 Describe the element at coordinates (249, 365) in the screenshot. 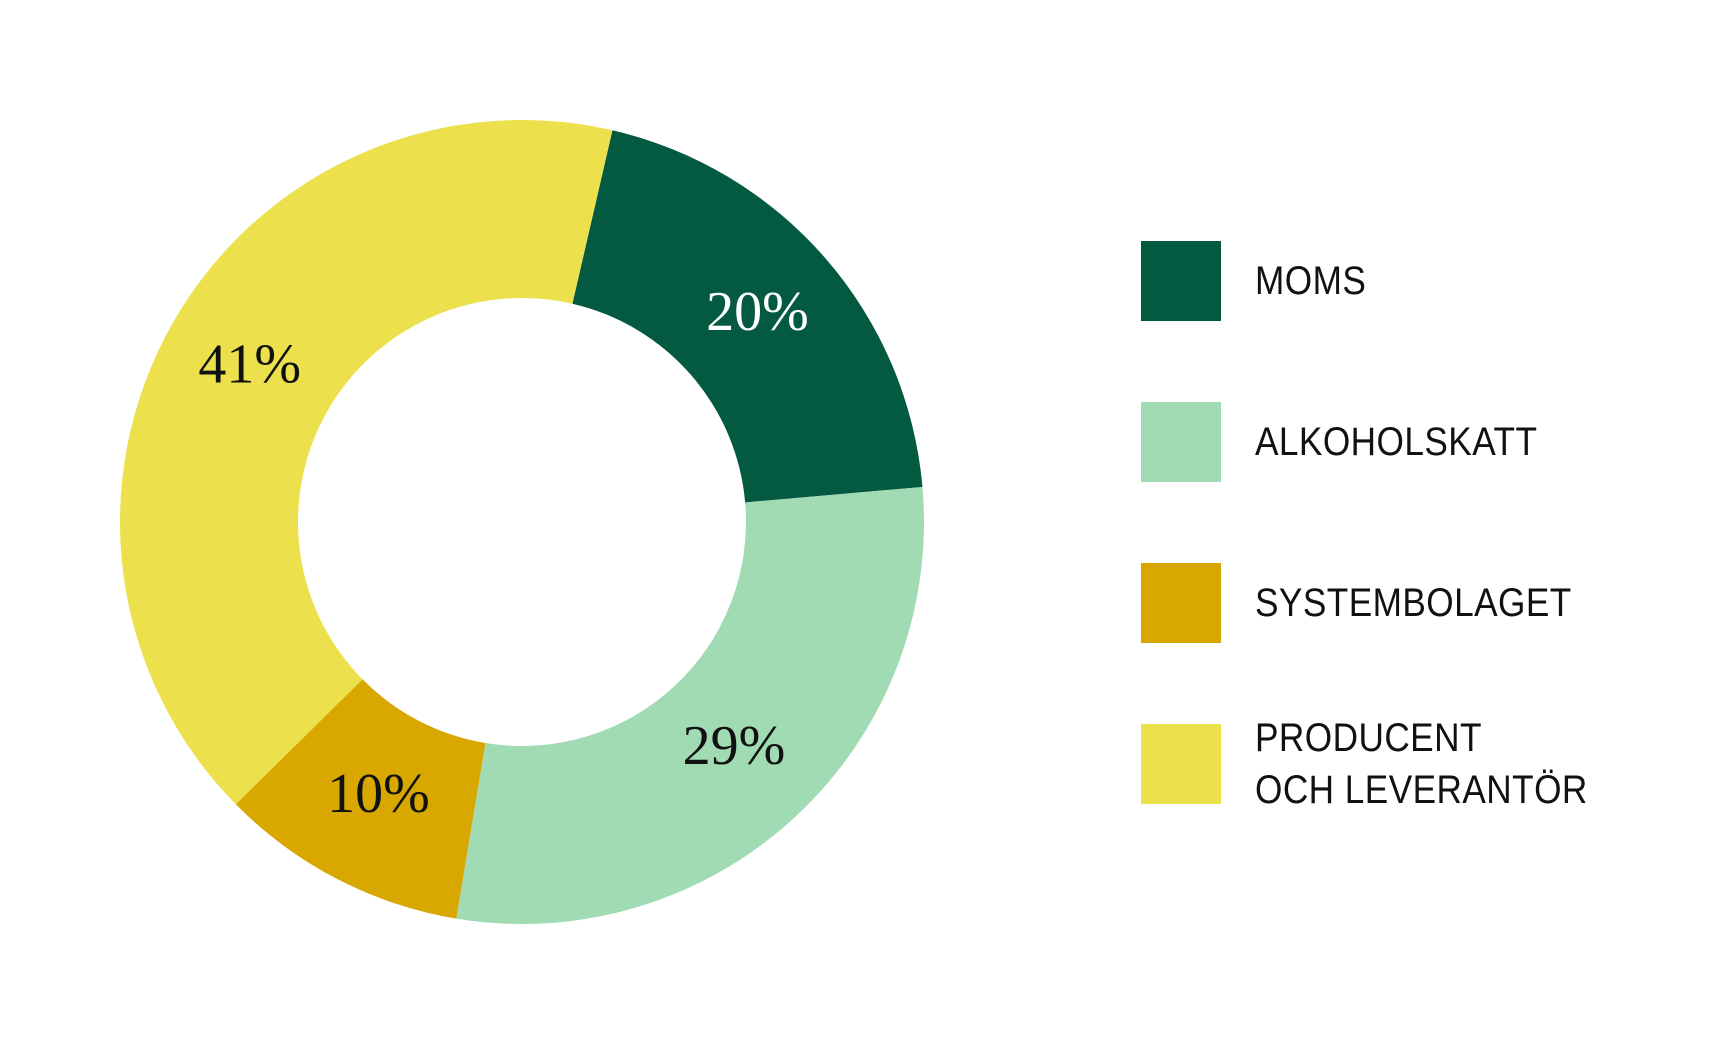

I see `value-label: 41%` at that location.